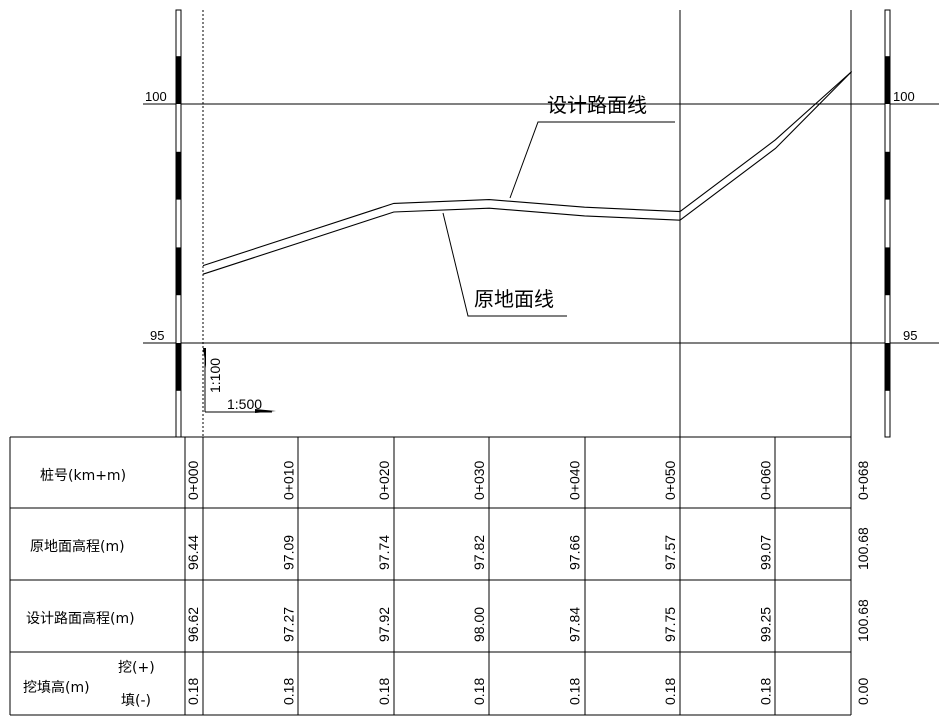 The image size is (939, 720). Describe the element at coordinates (765, 624) in the screenshot. I see `design-elevation-cell: 99.25` at that location.